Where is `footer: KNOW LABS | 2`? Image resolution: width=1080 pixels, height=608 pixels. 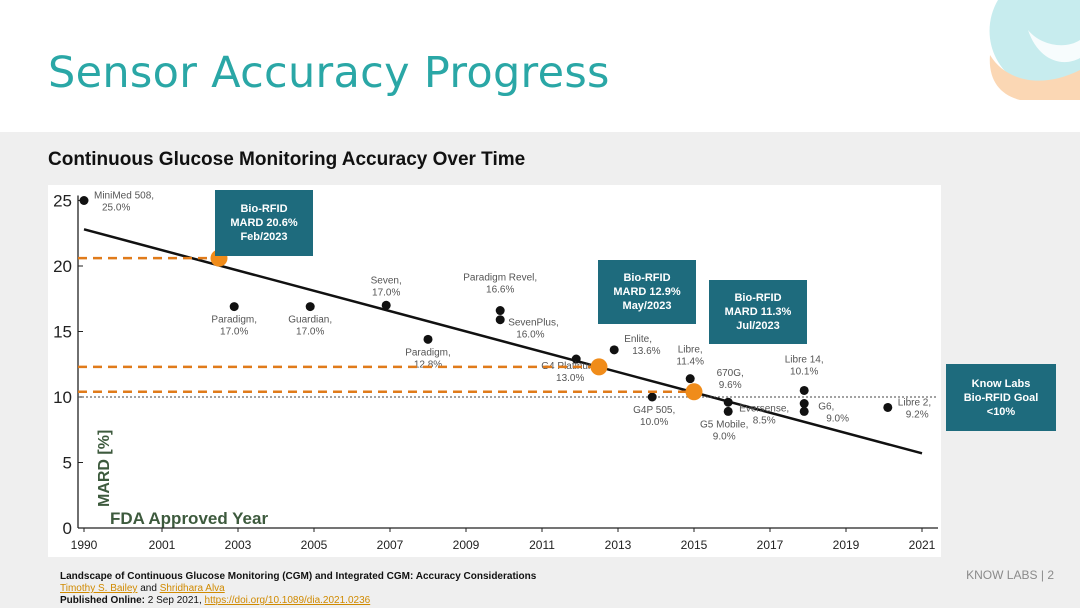
footer: KNOW LABS | 2 is located at coordinates (1010, 575).